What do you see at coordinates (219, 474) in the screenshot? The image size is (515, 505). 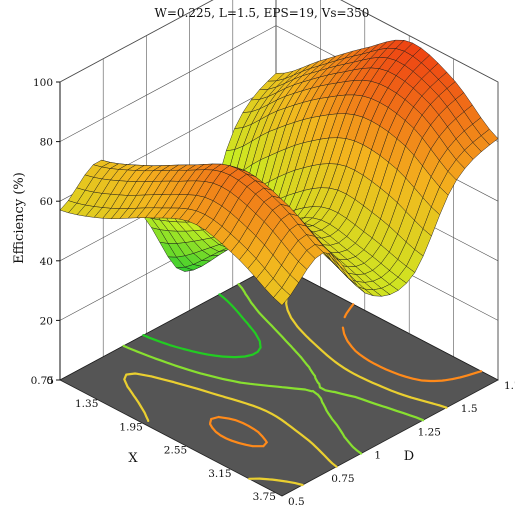 I see `x-tick-label: 3.15` at bounding box center [219, 474].